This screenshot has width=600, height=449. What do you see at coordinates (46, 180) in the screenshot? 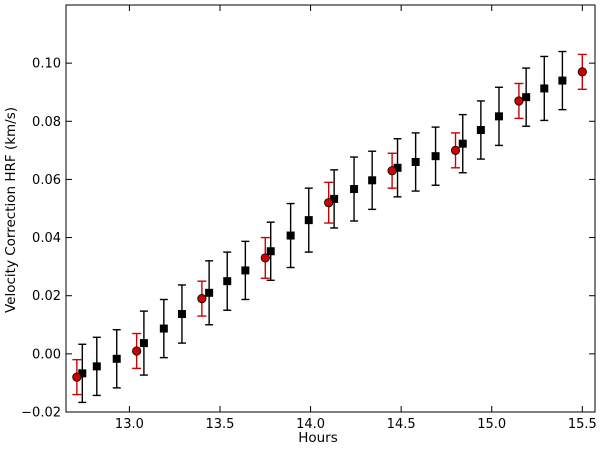
I see `y-tick-label: 0.06` at bounding box center [46, 180].